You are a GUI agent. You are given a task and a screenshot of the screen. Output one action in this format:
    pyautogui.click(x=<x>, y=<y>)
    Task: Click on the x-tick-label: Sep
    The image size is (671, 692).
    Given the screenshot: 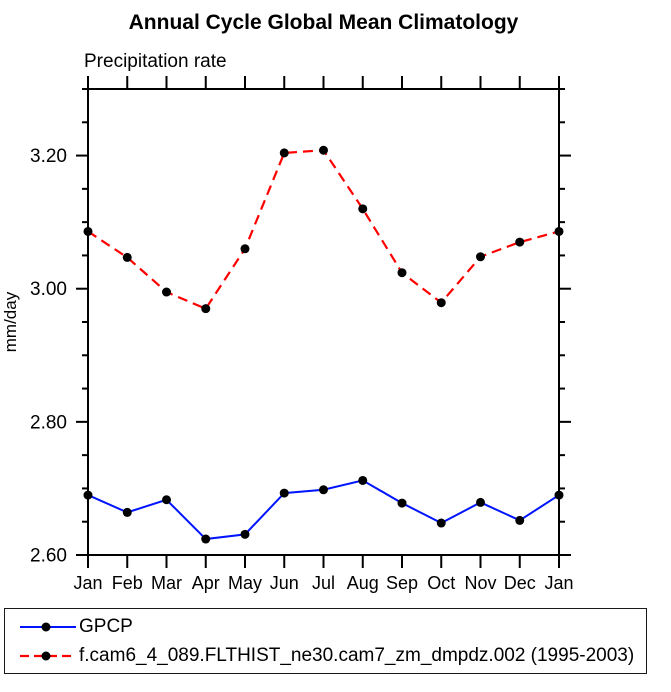 What is the action you would take?
    pyautogui.click(x=402, y=583)
    